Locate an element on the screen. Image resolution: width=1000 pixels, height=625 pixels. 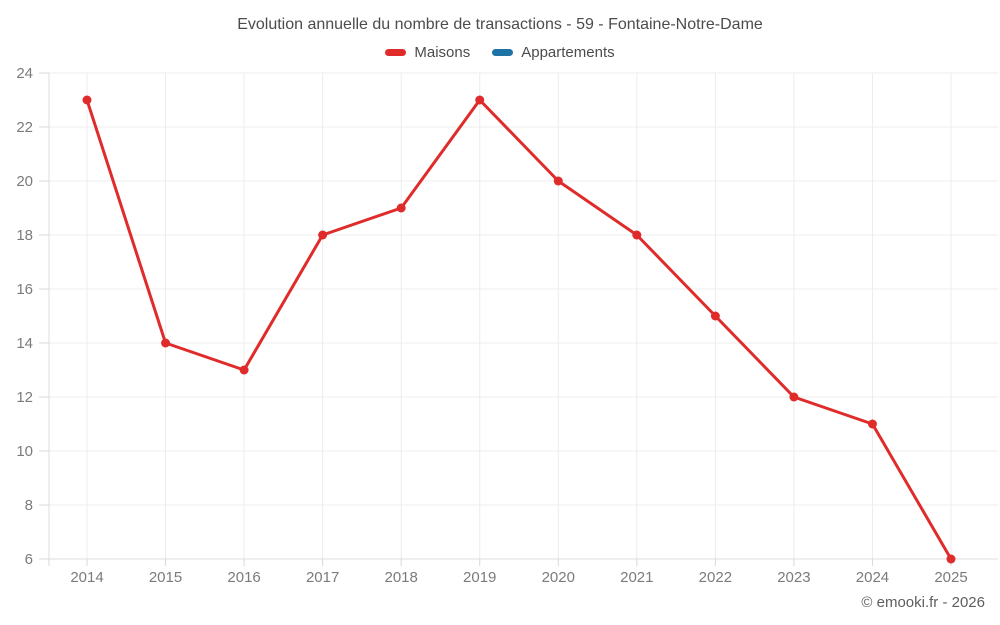
svg-text: 2017 is located at coordinates (322, 577).